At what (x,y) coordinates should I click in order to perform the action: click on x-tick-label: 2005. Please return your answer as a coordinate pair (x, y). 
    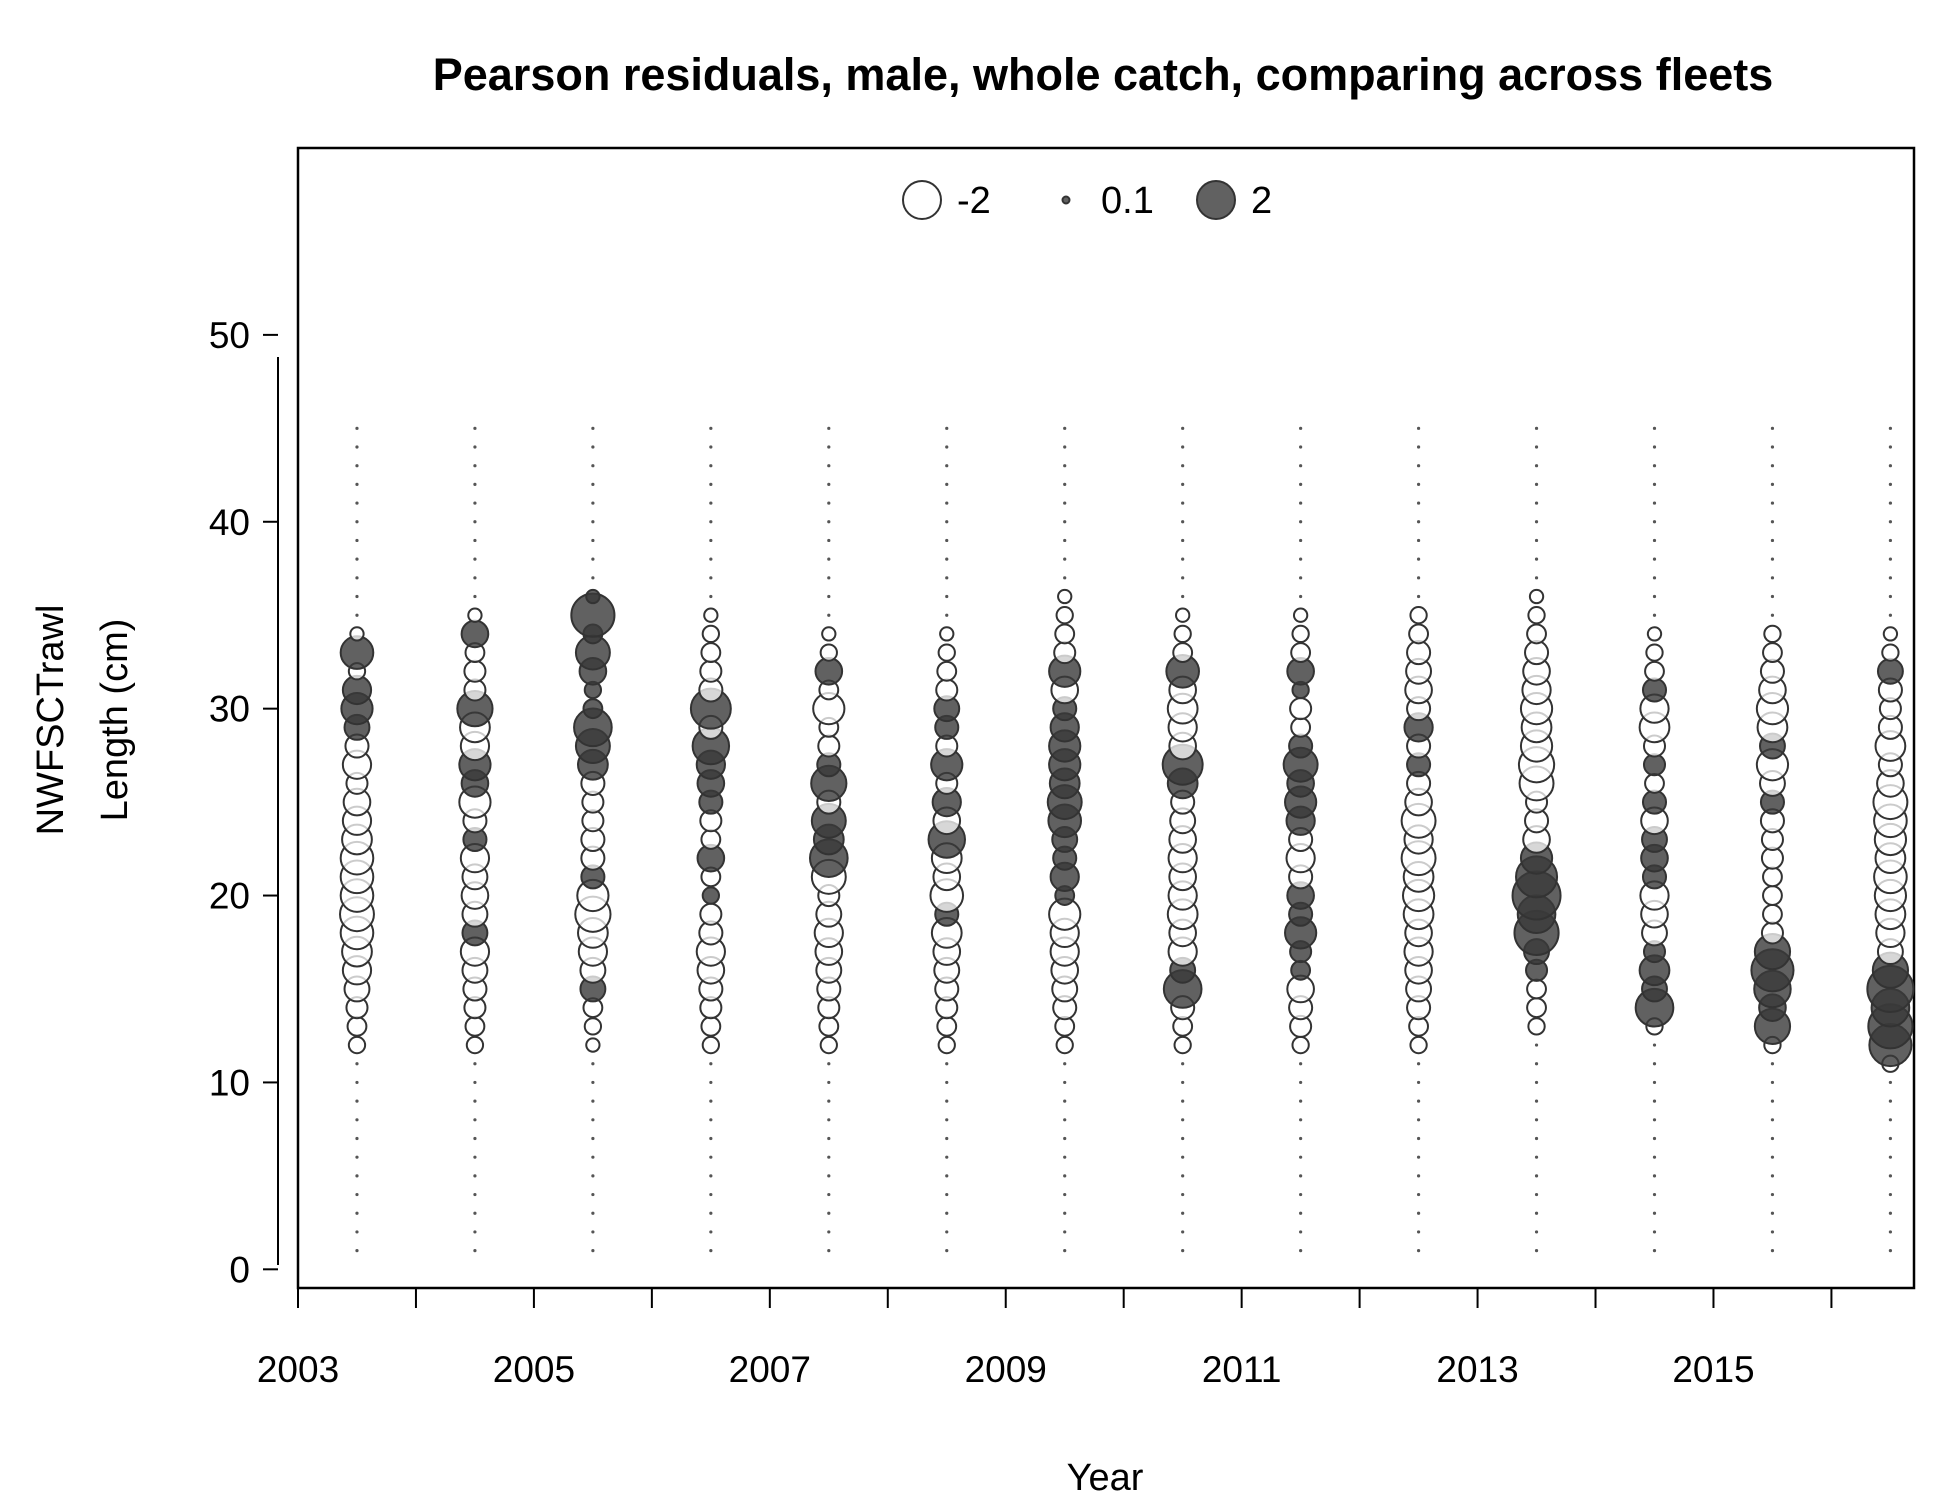
    Looking at the image, I should click on (534, 1369).